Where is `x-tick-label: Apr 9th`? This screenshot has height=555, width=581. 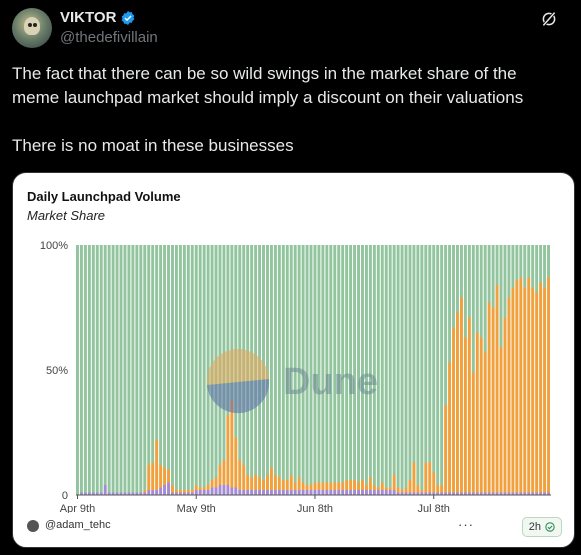 x-tick-label: Apr 9th is located at coordinates (77, 508).